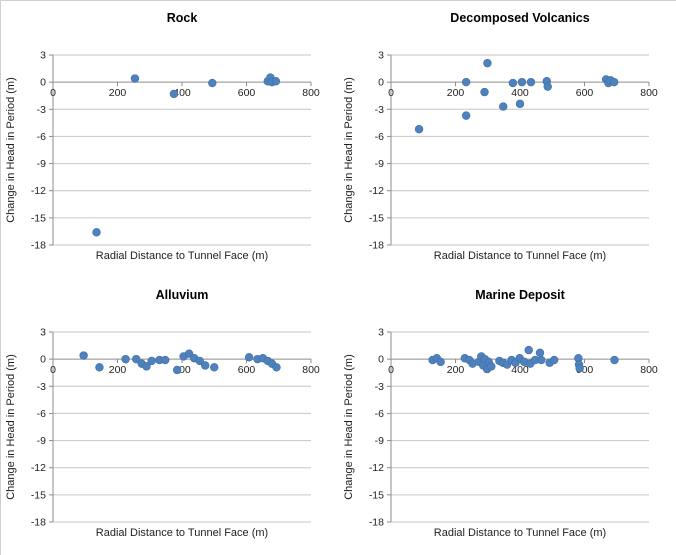 This screenshot has width=676, height=555. Describe the element at coordinates (182, 18) in the screenshot. I see `chart-title: Rock` at that location.